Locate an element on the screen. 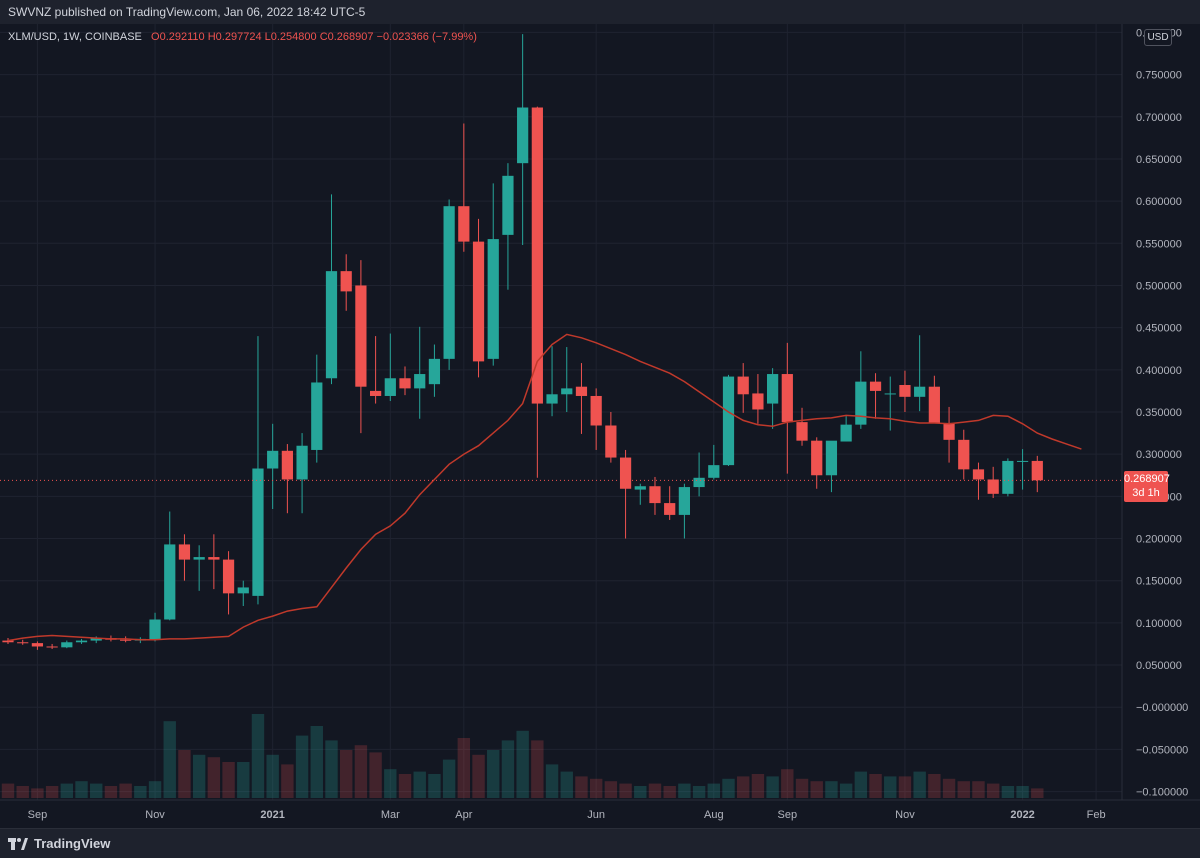  x-tick-label: 2021 is located at coordinates (272, 815).